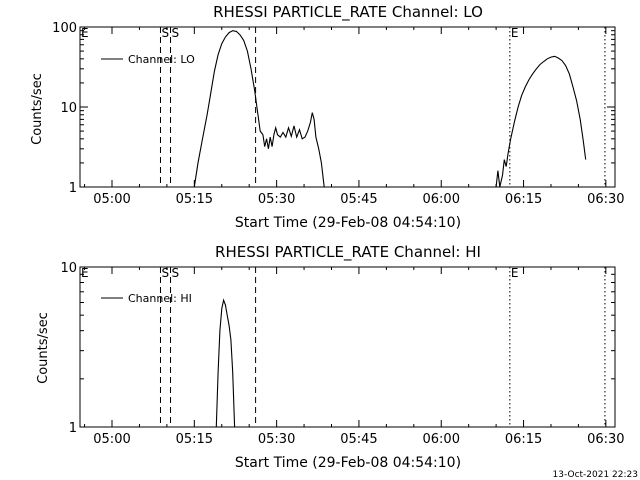  Describe the element at coordinates (160, 298) in the screenshot. I see `panel-hi-legend-label: Channel: HI` at that location.